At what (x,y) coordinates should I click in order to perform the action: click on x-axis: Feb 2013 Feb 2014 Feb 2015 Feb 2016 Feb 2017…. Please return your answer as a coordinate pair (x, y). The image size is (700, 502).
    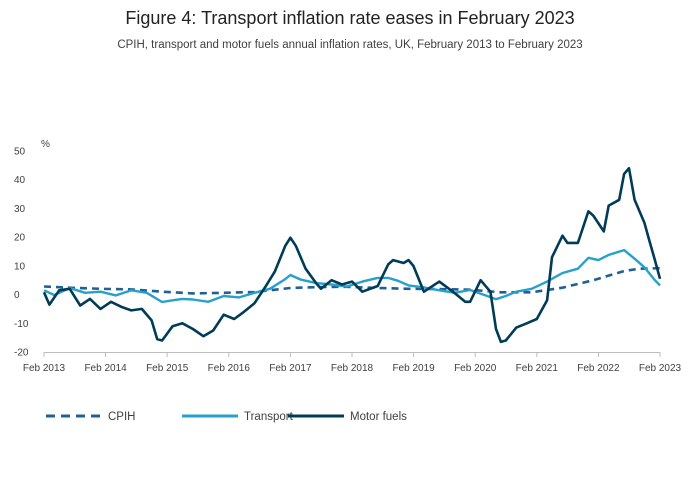
    Looking at the image, I should click on (352, 363).